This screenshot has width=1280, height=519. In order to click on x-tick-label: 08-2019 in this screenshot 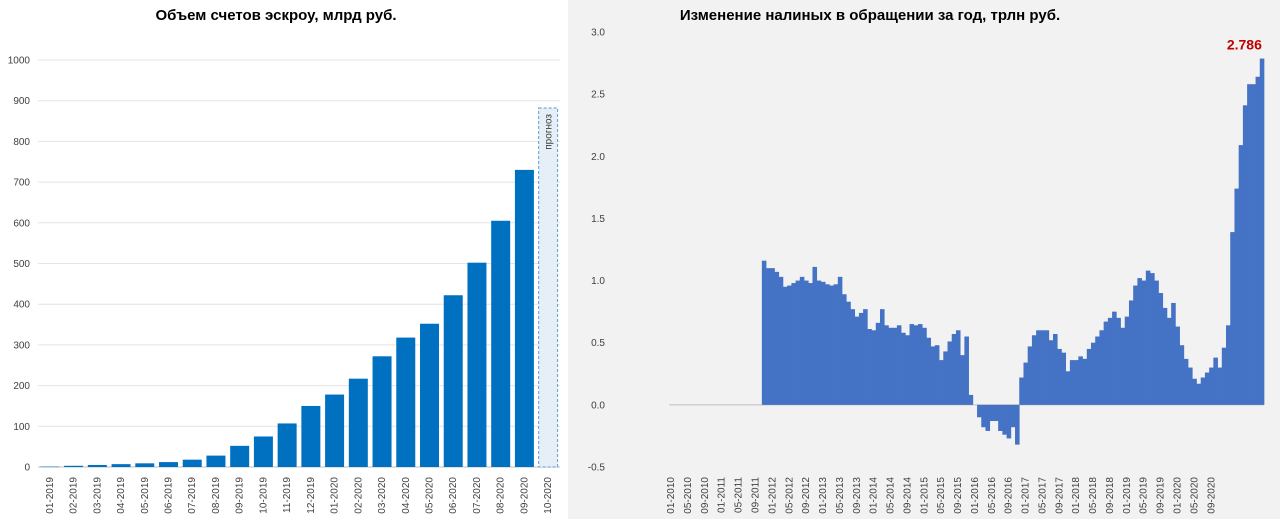, I will do `click(216, 495)`.